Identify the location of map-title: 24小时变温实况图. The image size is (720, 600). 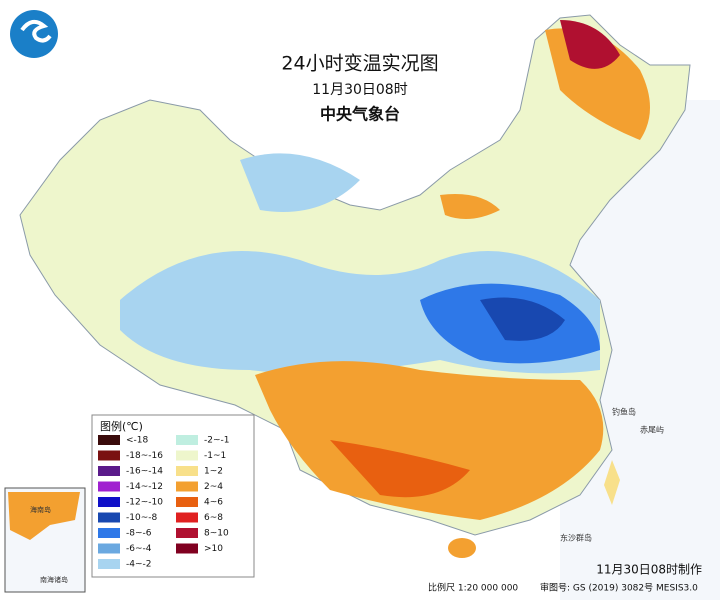
(359, 64).